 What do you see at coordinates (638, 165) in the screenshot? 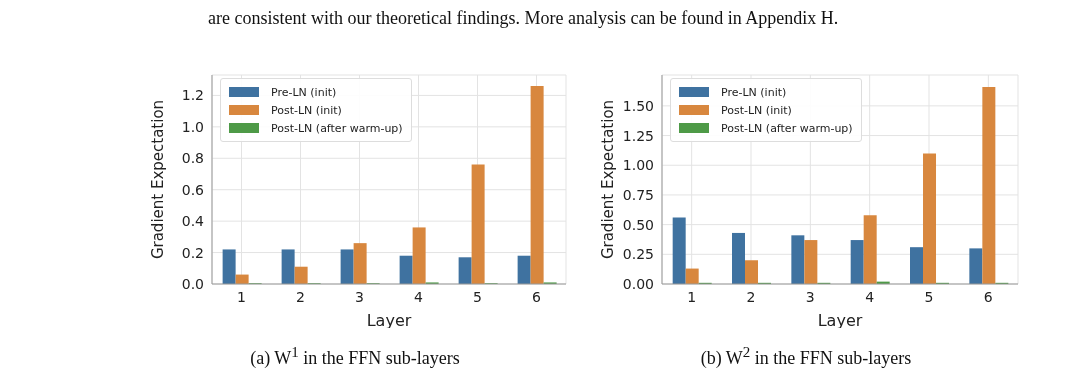
I see `y-tick-label: 1.00` at bounding box center [638, 165].